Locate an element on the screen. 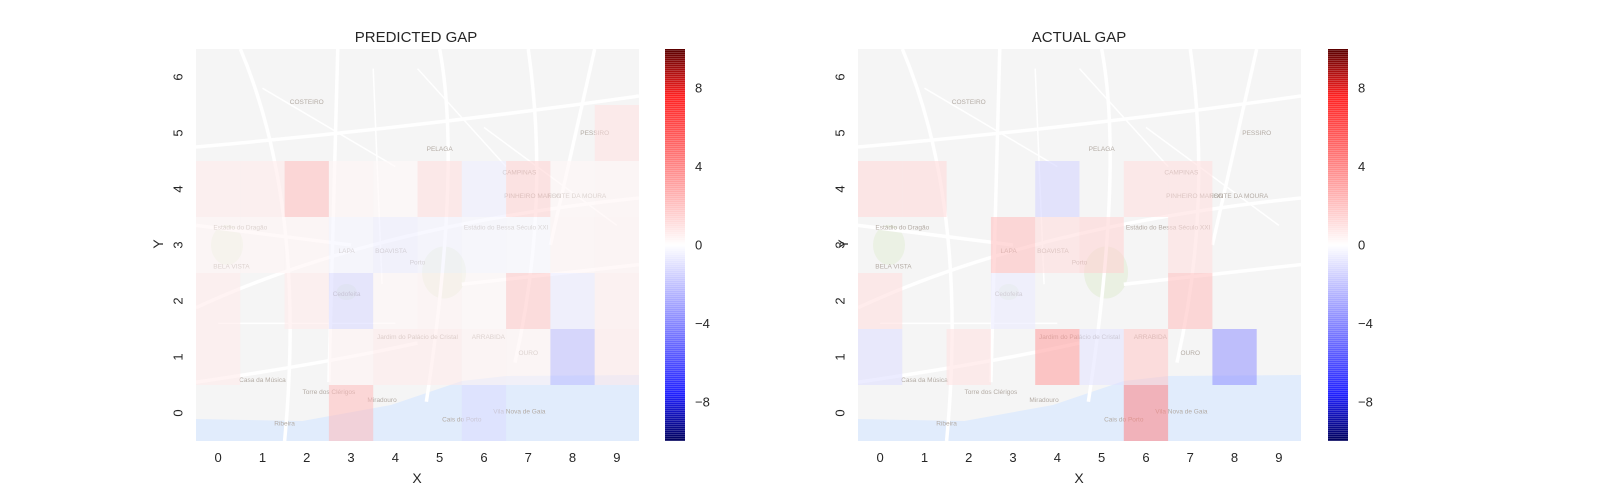 The height and width of the screenshot is (500, 1600). x-tick-label: 6 is located at coordinates (1145, 457).